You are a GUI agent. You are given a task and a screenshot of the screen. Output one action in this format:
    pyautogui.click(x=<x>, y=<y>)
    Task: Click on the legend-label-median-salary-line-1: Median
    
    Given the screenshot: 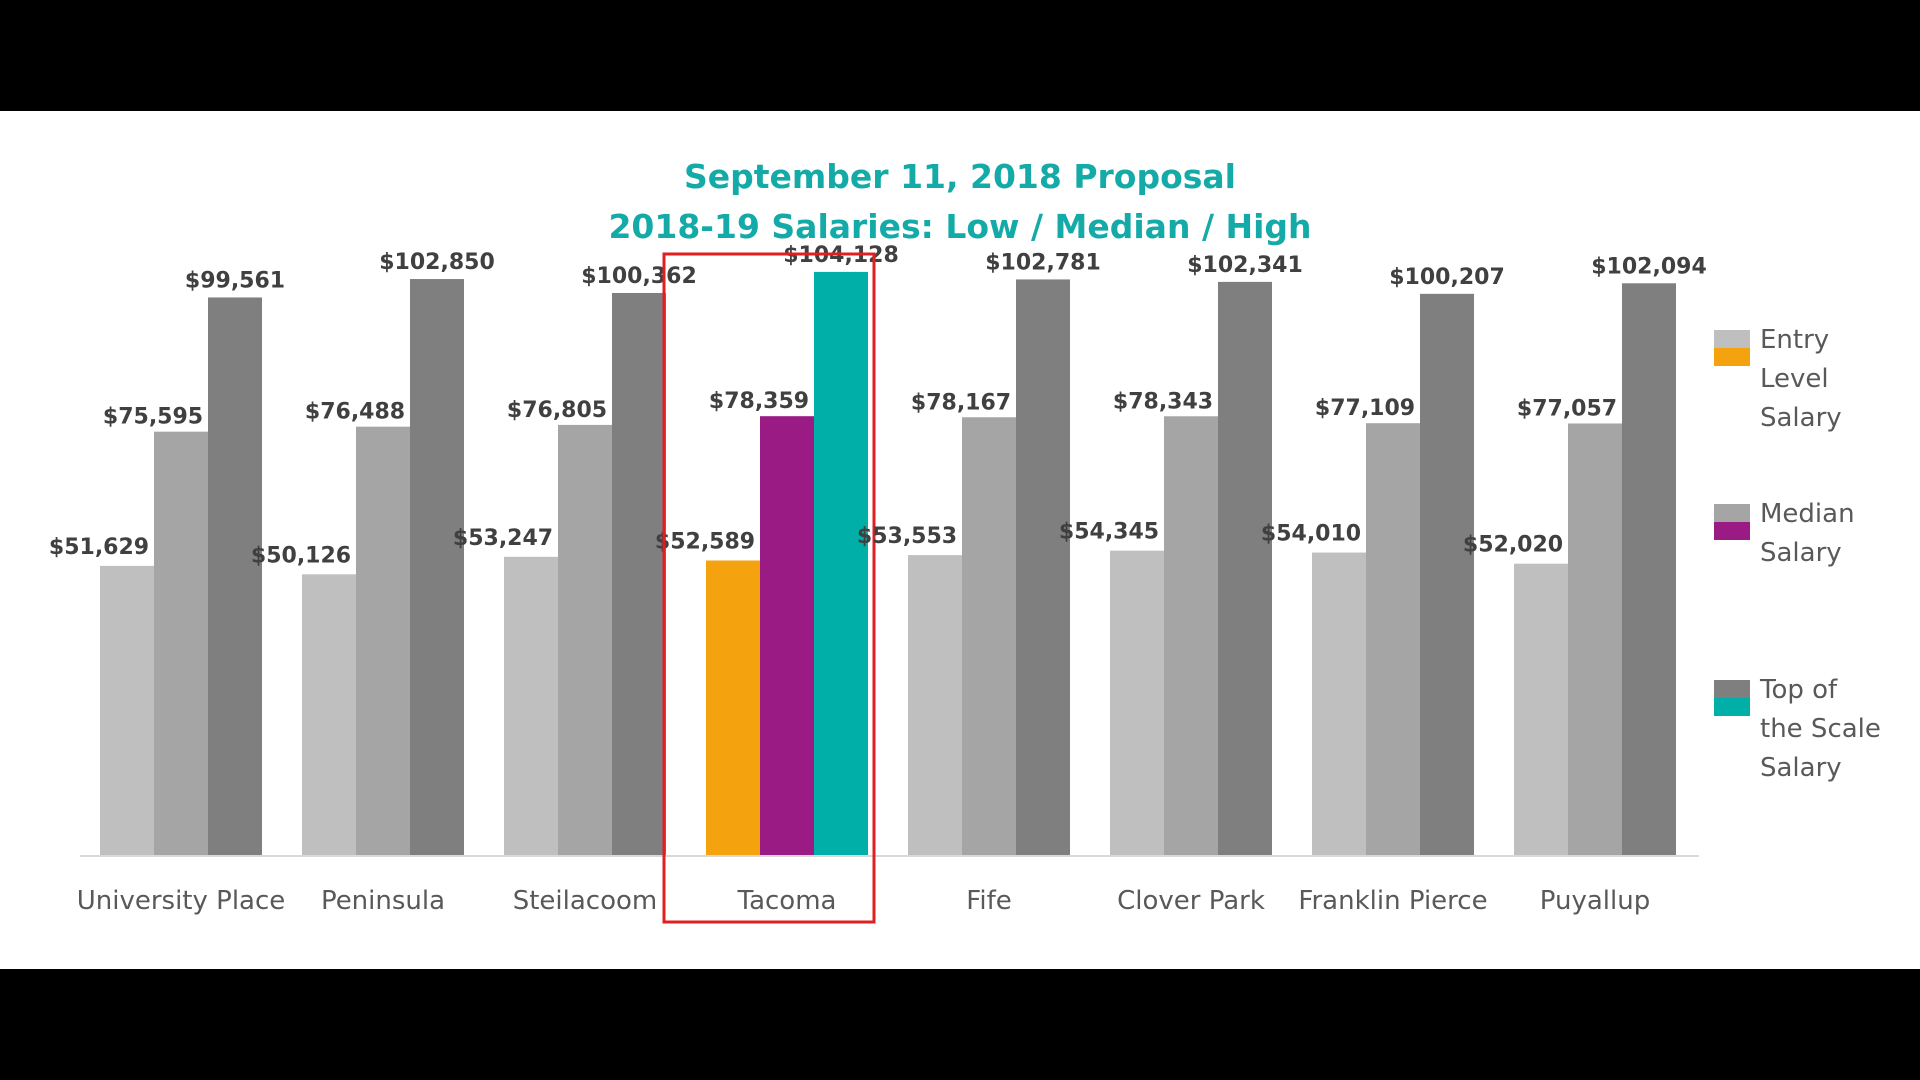 What is the action you would take?
    pyautogui.click(x=1807, y=514)
    